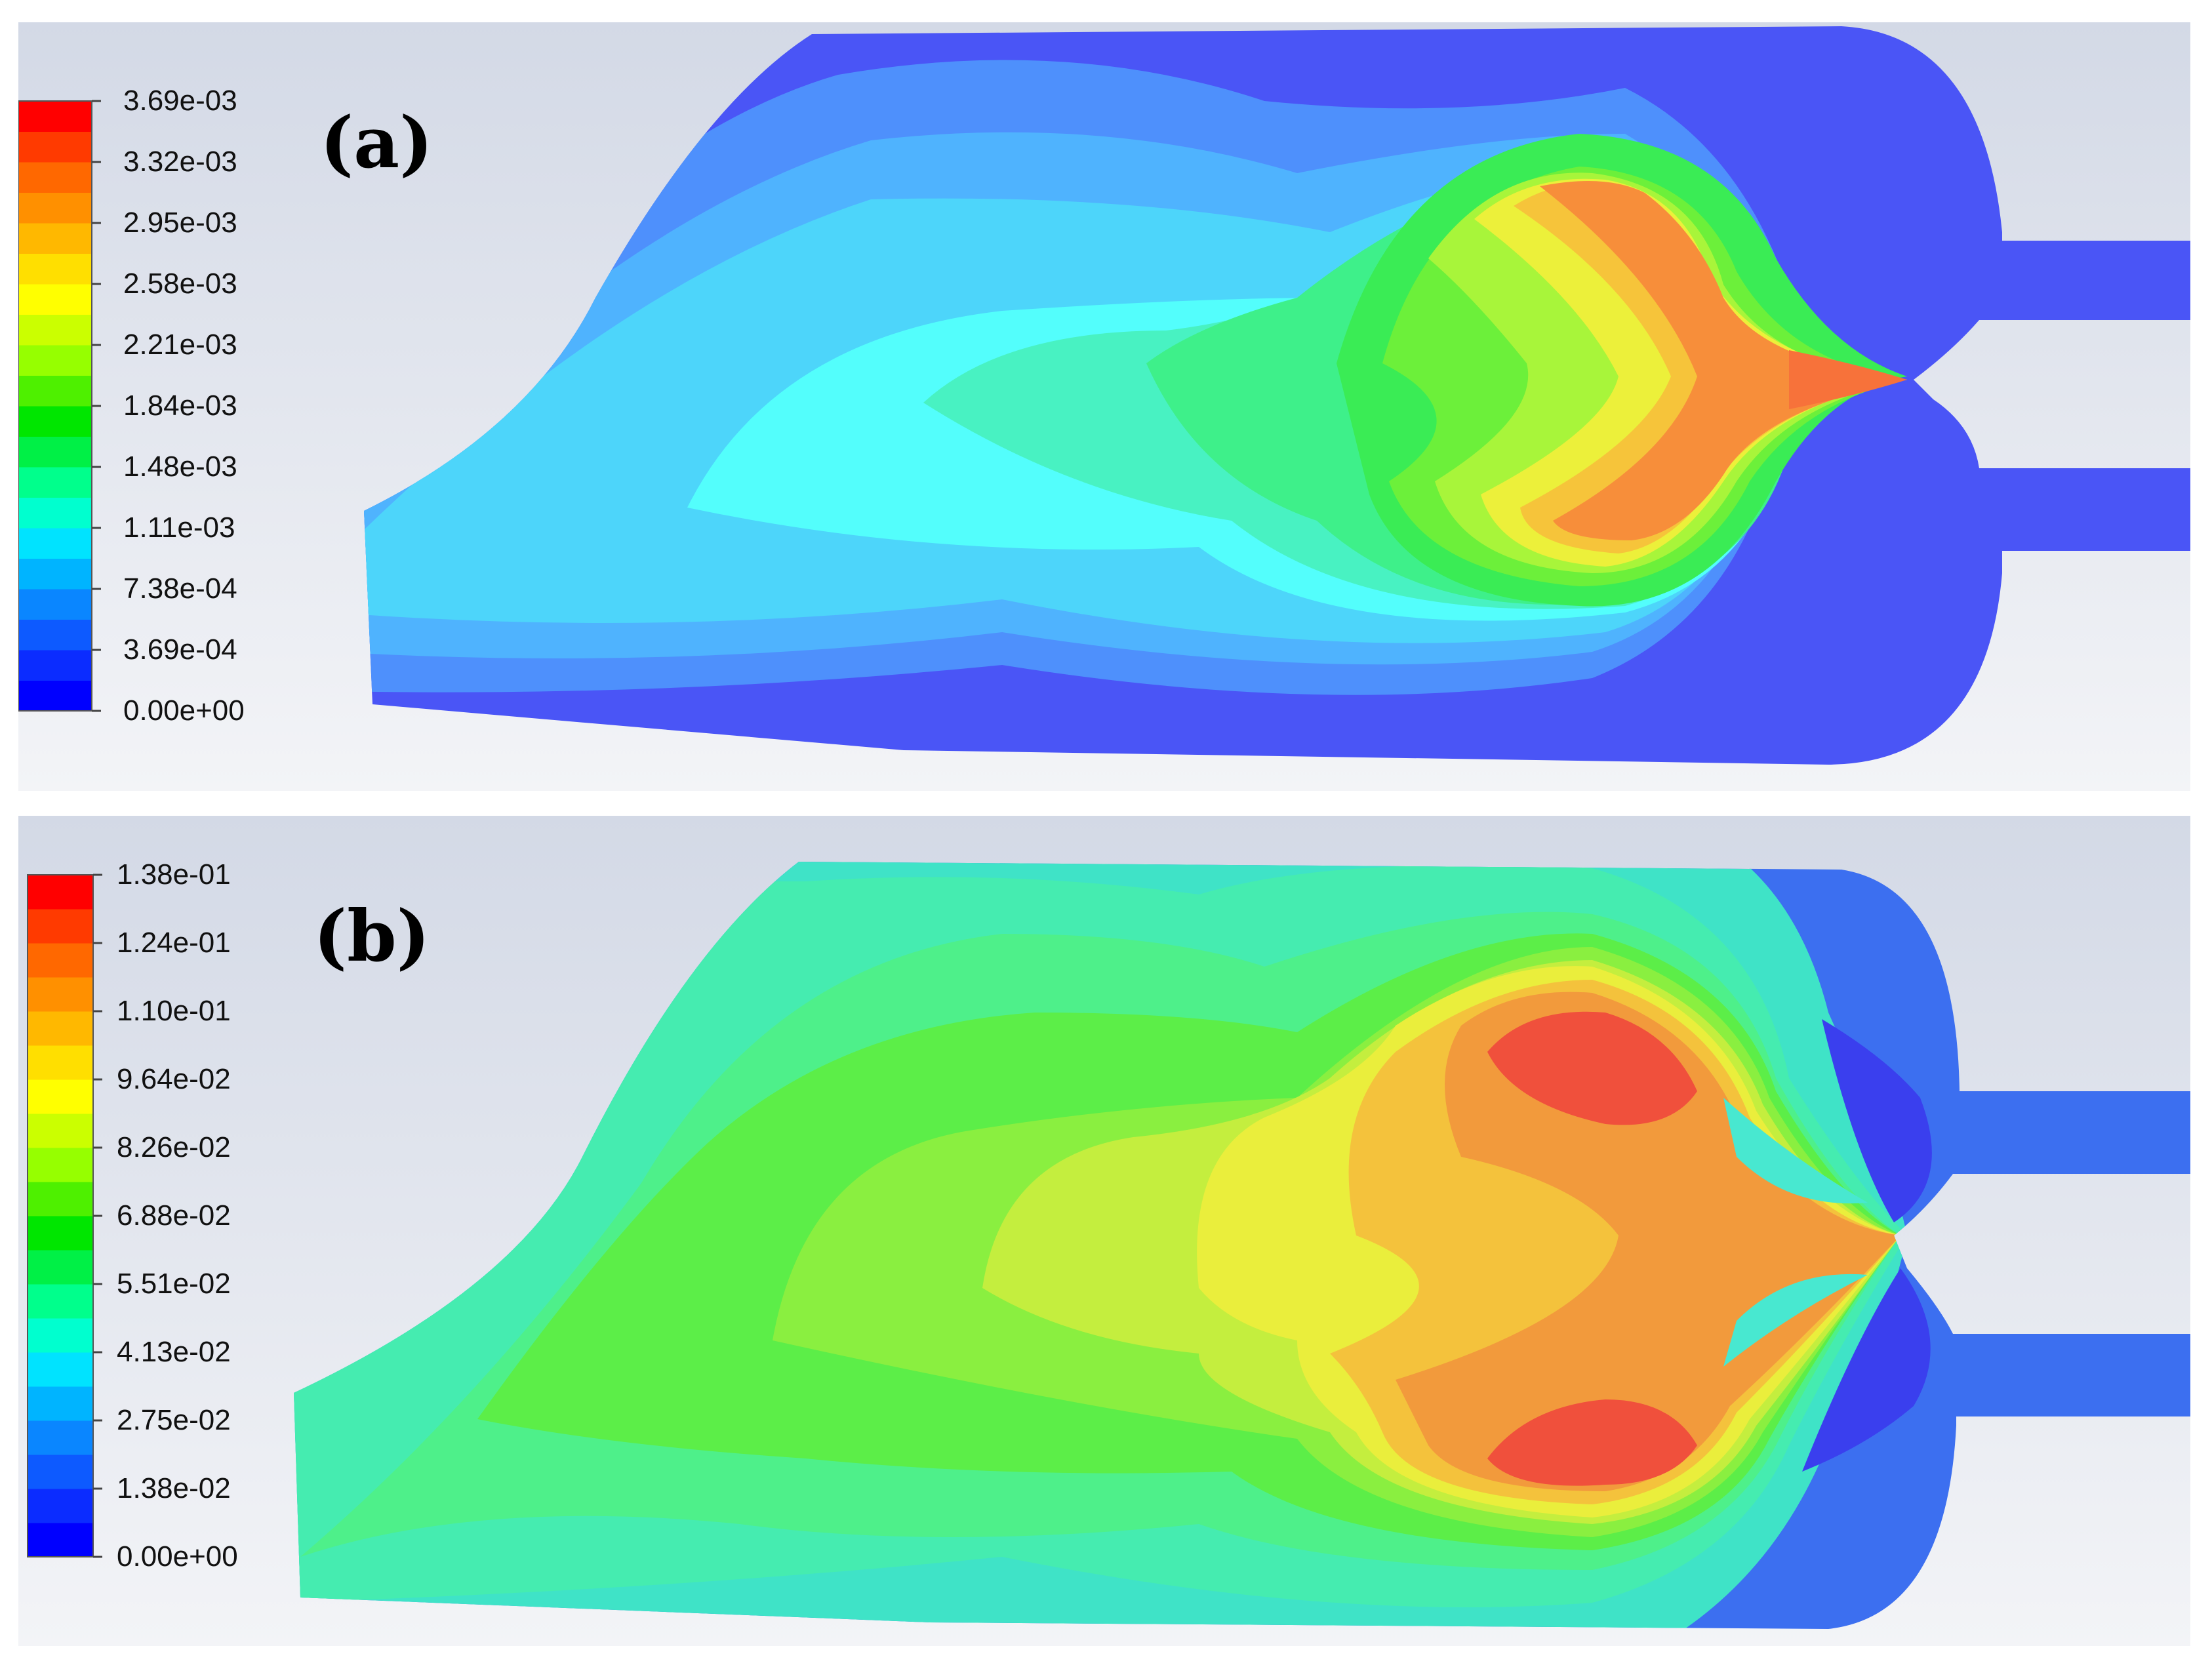 The height and width of the screenshot is (1667, 2212). What do you see at coordinates (180, 345) in the screenshot?
I see `legend-tick-label: 2.21e-03` at bounding box center [180, 345].